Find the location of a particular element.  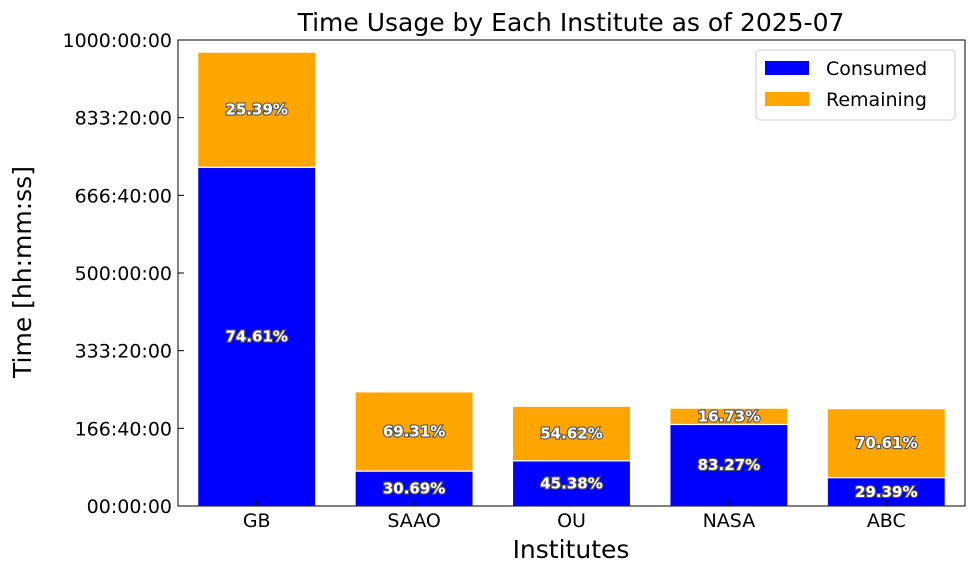

y-tick-label: 333:20:00 is located at coordinates (123, 352).